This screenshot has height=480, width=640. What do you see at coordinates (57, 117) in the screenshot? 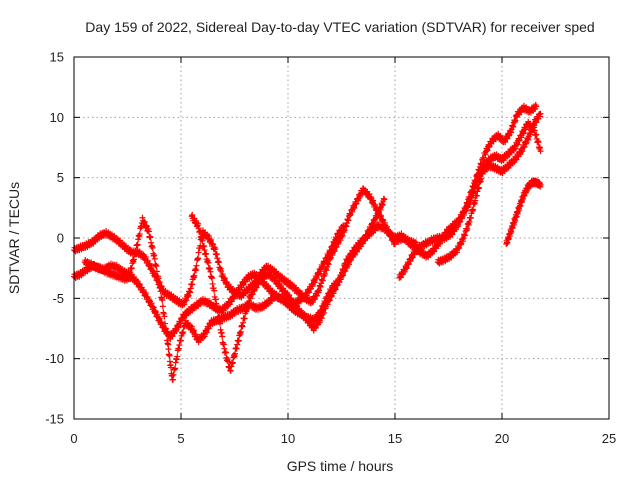
I see `y-tick-label: 10` at bounding box center [57, 117].